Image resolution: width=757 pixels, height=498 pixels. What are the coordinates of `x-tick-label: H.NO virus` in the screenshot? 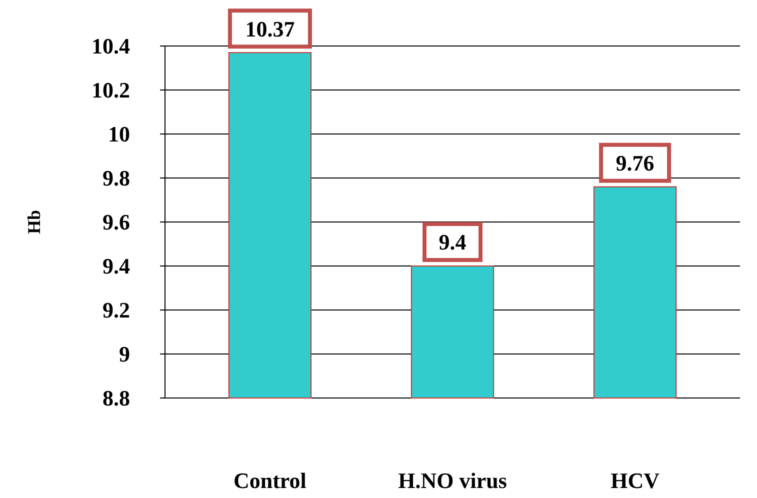 It's located at (453, 480).